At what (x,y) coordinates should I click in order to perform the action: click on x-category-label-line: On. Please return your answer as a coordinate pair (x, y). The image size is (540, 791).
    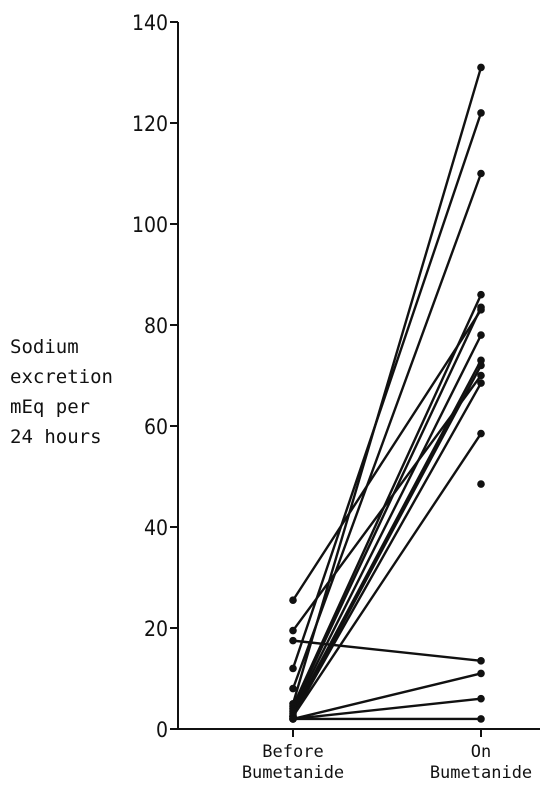
    Looking at the image, I should click on (481, 752).